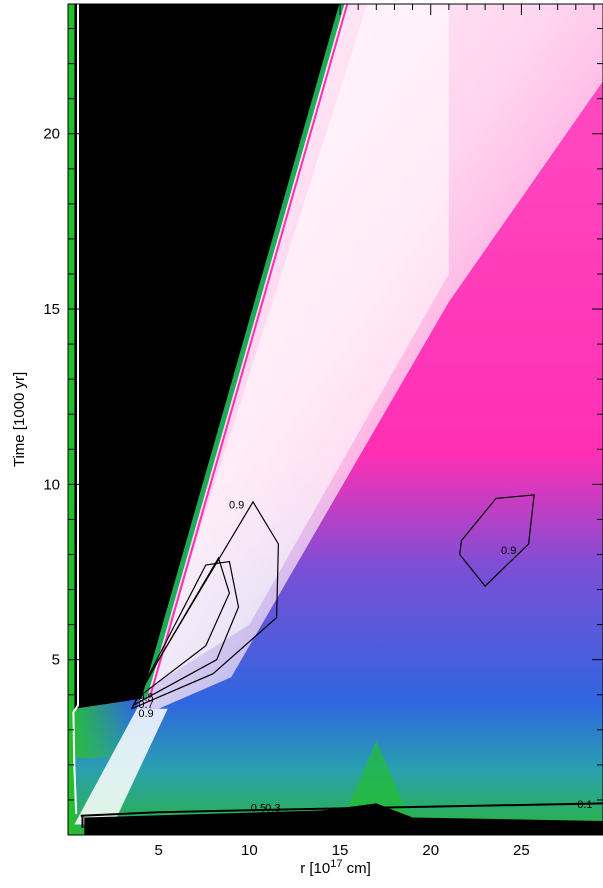  What do you see at coordinates (335, 867) in the screenshot?
I see `x-axis-title: r [1017 cm]` at bounding box center [335, 867].